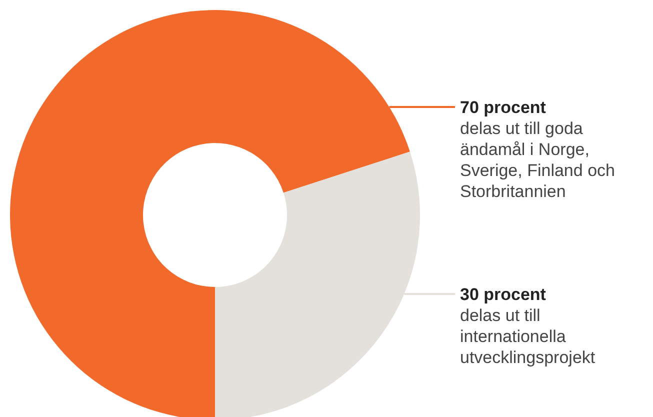 The height and width of the screenshot is (417, 653). What do you see at coordinates (503, 107) in the screenshot?
I see `data-label: 70 procent` at bounding box center [503, 107].